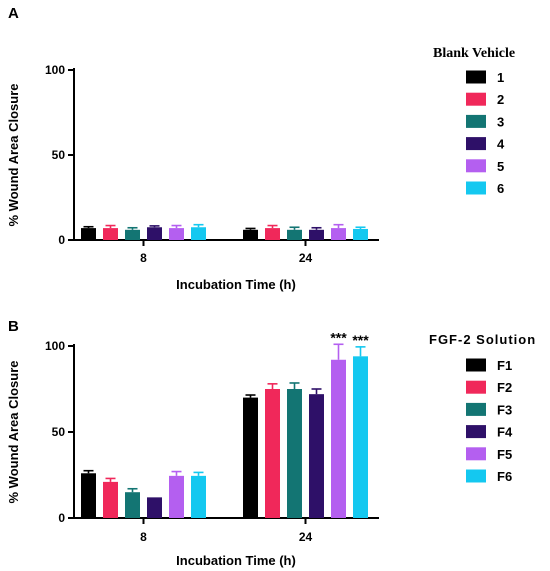  I want to click on panel-letter-b: B, so click(13, 326).